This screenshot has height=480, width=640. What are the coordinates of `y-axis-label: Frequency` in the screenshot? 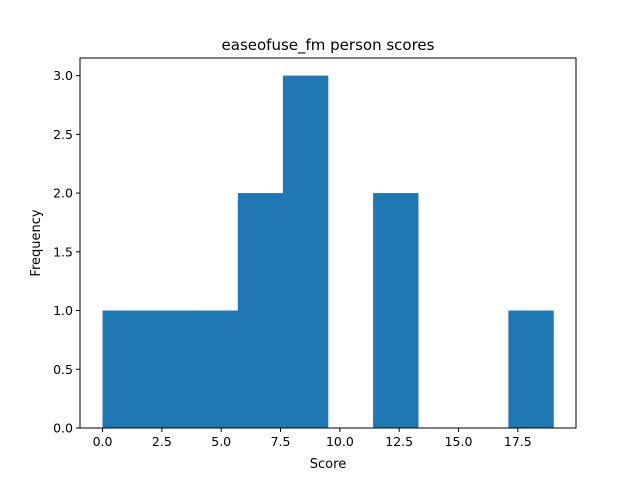 It's located at (36, 242).